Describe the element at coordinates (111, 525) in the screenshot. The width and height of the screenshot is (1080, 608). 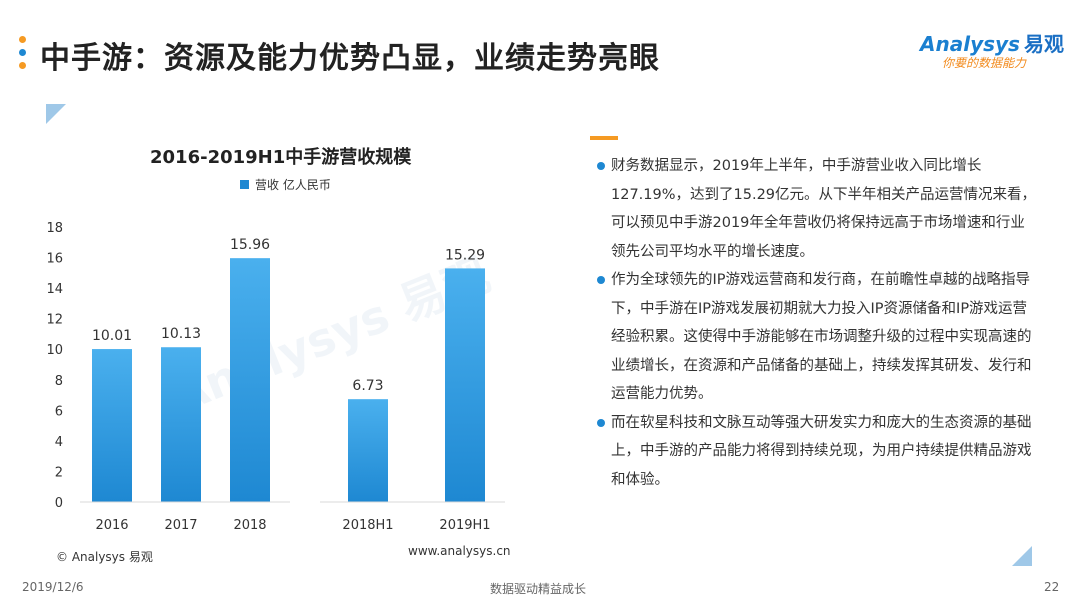
I see `x-tick-label: 2016` at that location.